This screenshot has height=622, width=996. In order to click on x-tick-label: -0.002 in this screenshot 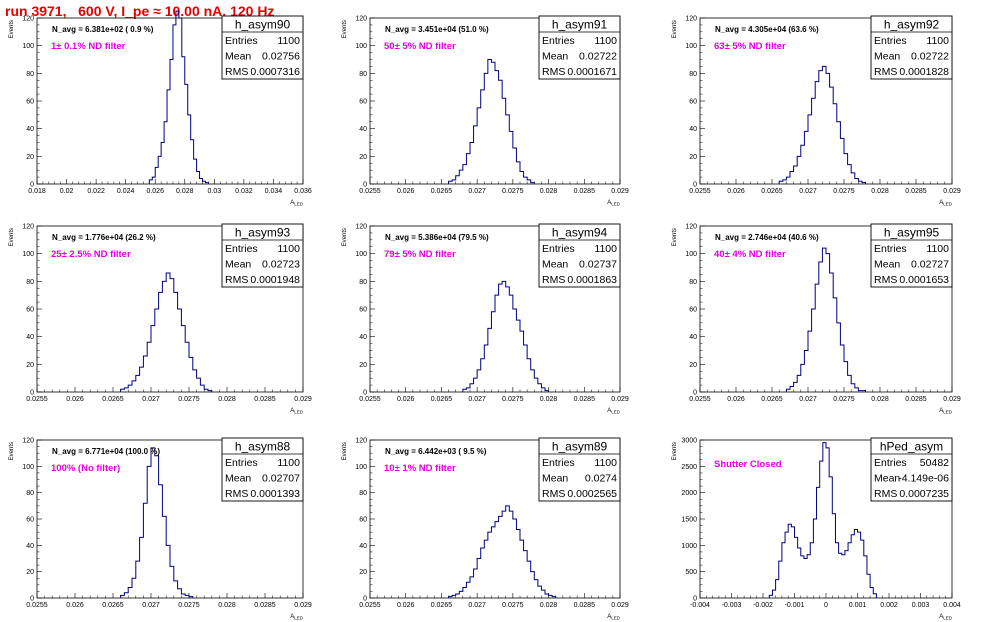, I will do `click(763, 605)`.